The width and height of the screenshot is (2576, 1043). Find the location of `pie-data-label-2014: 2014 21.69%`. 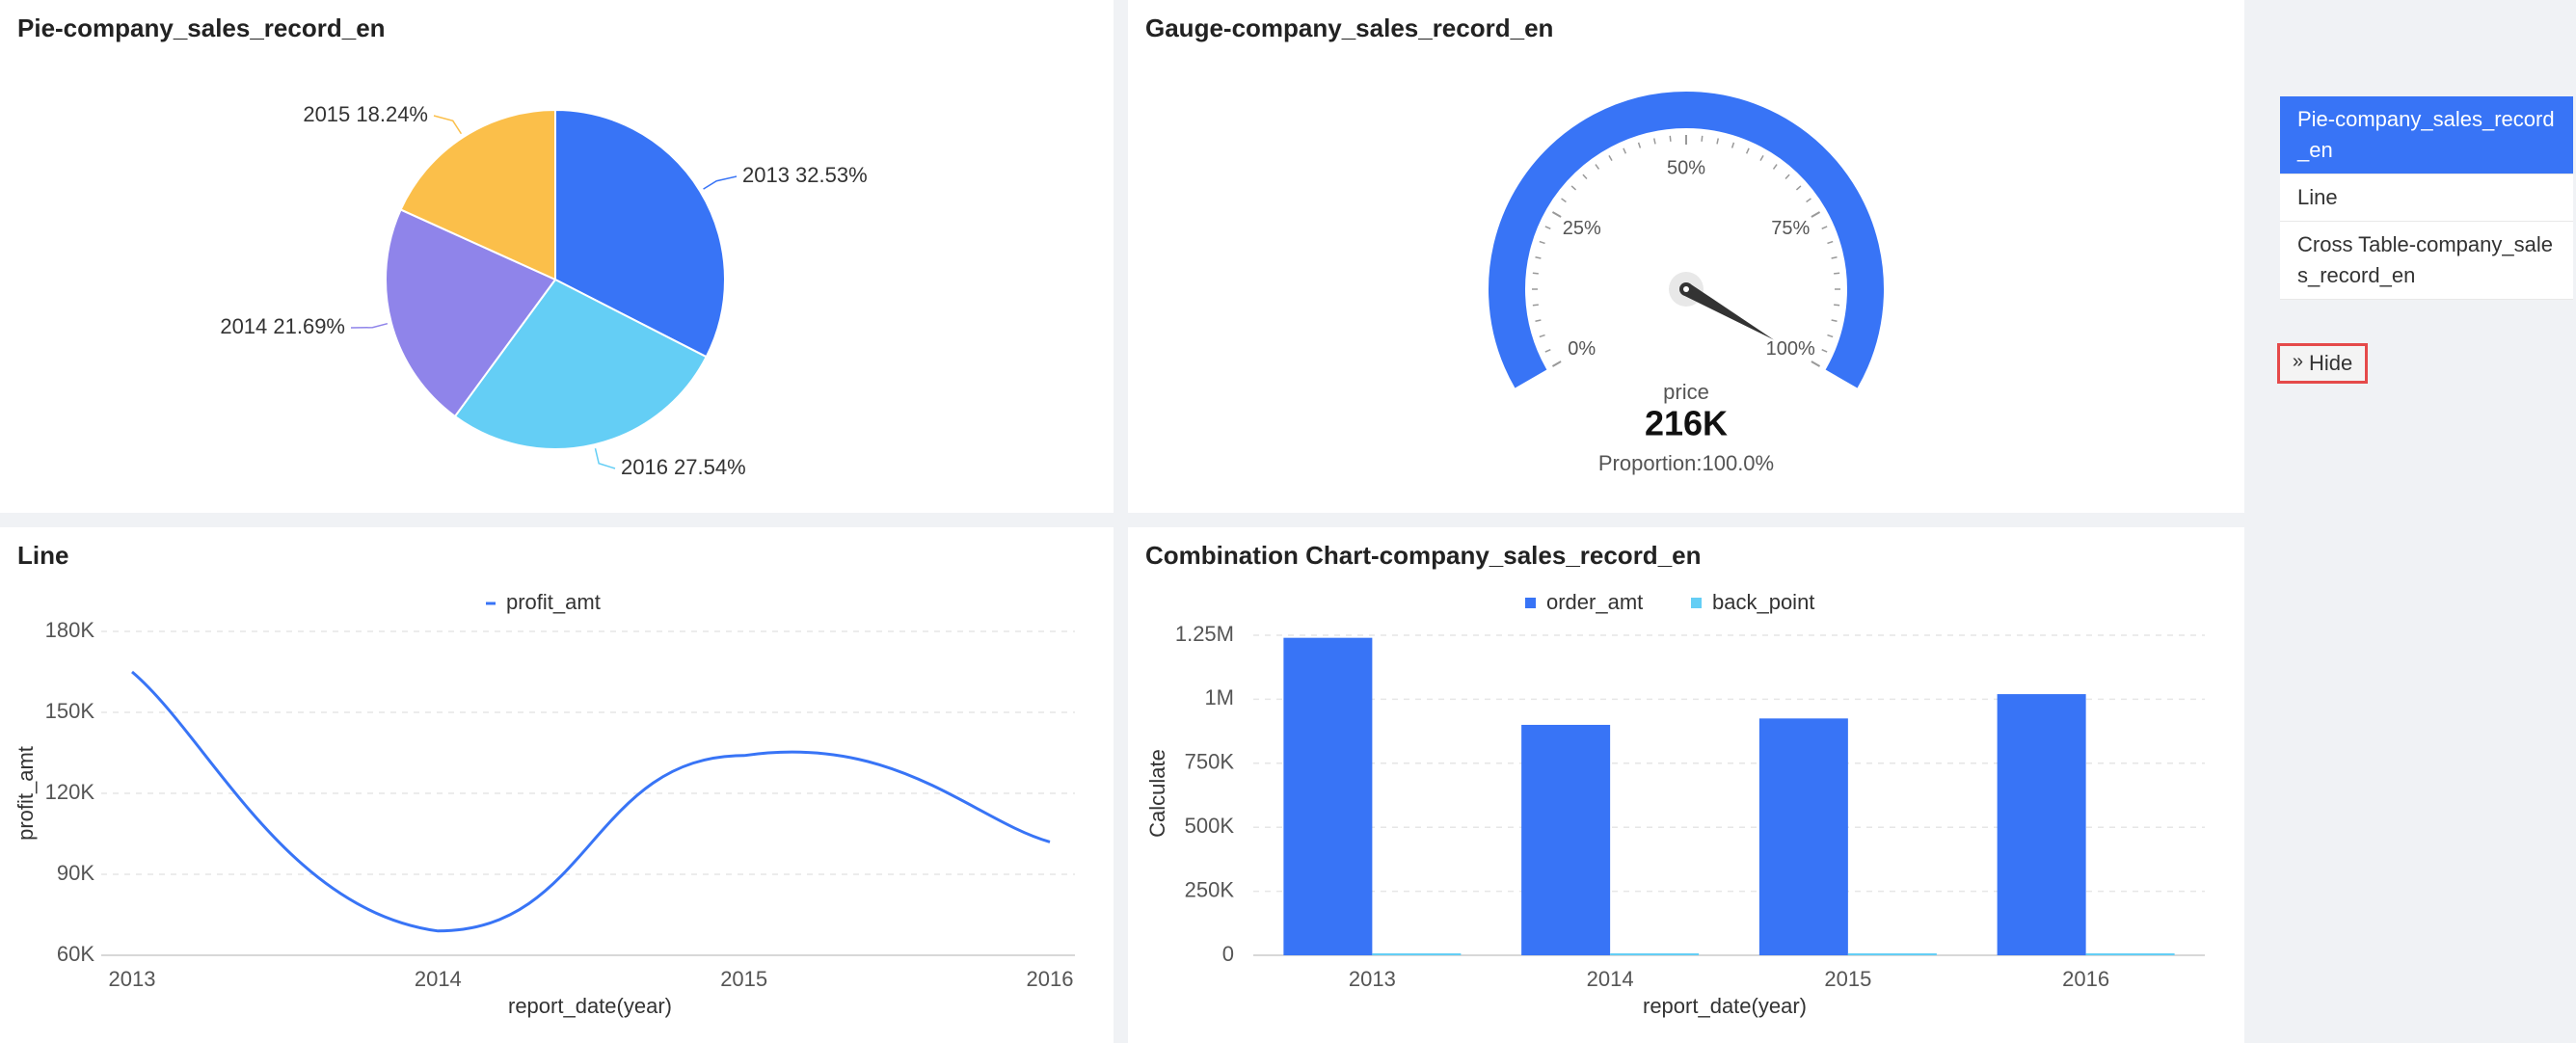

pie-data-label-2014: 2014 21.69% is located at coordinates (283, 326).